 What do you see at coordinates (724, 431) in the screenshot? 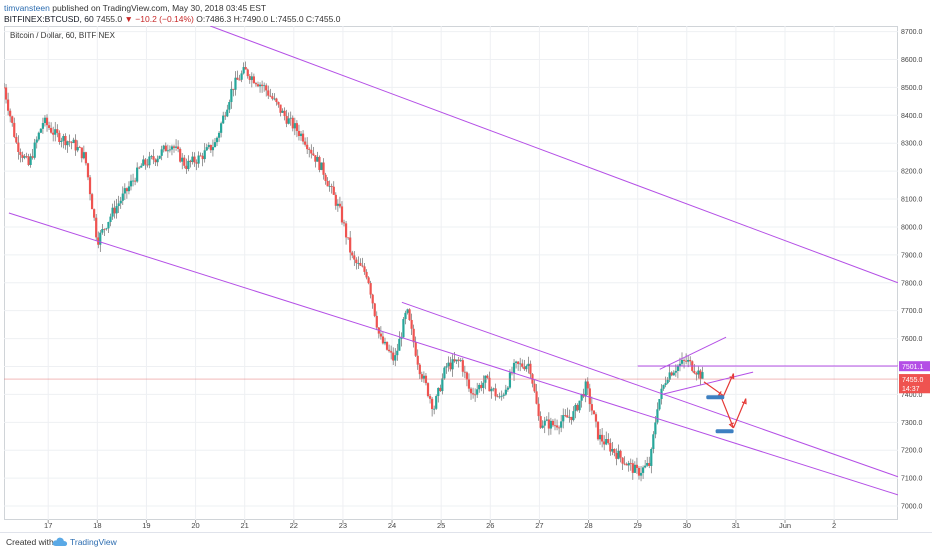
I see `level-marker` at bounding box center [724, 431].